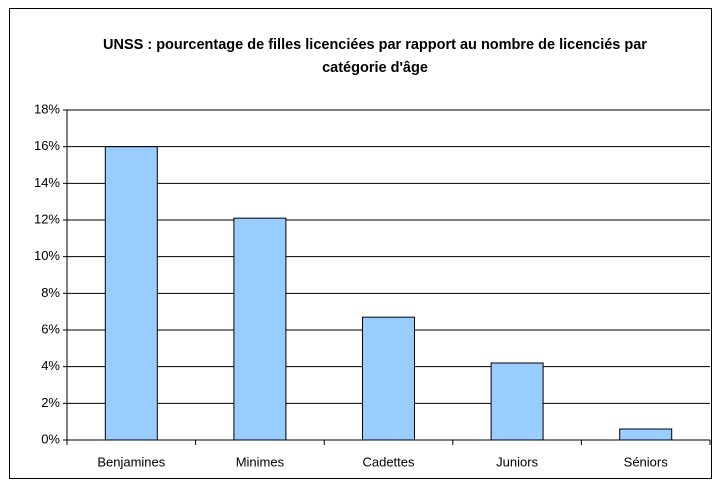 This screenshot has width=720, height=480. I want to click on x-tick-label: Cadettes, so click(388, 461).